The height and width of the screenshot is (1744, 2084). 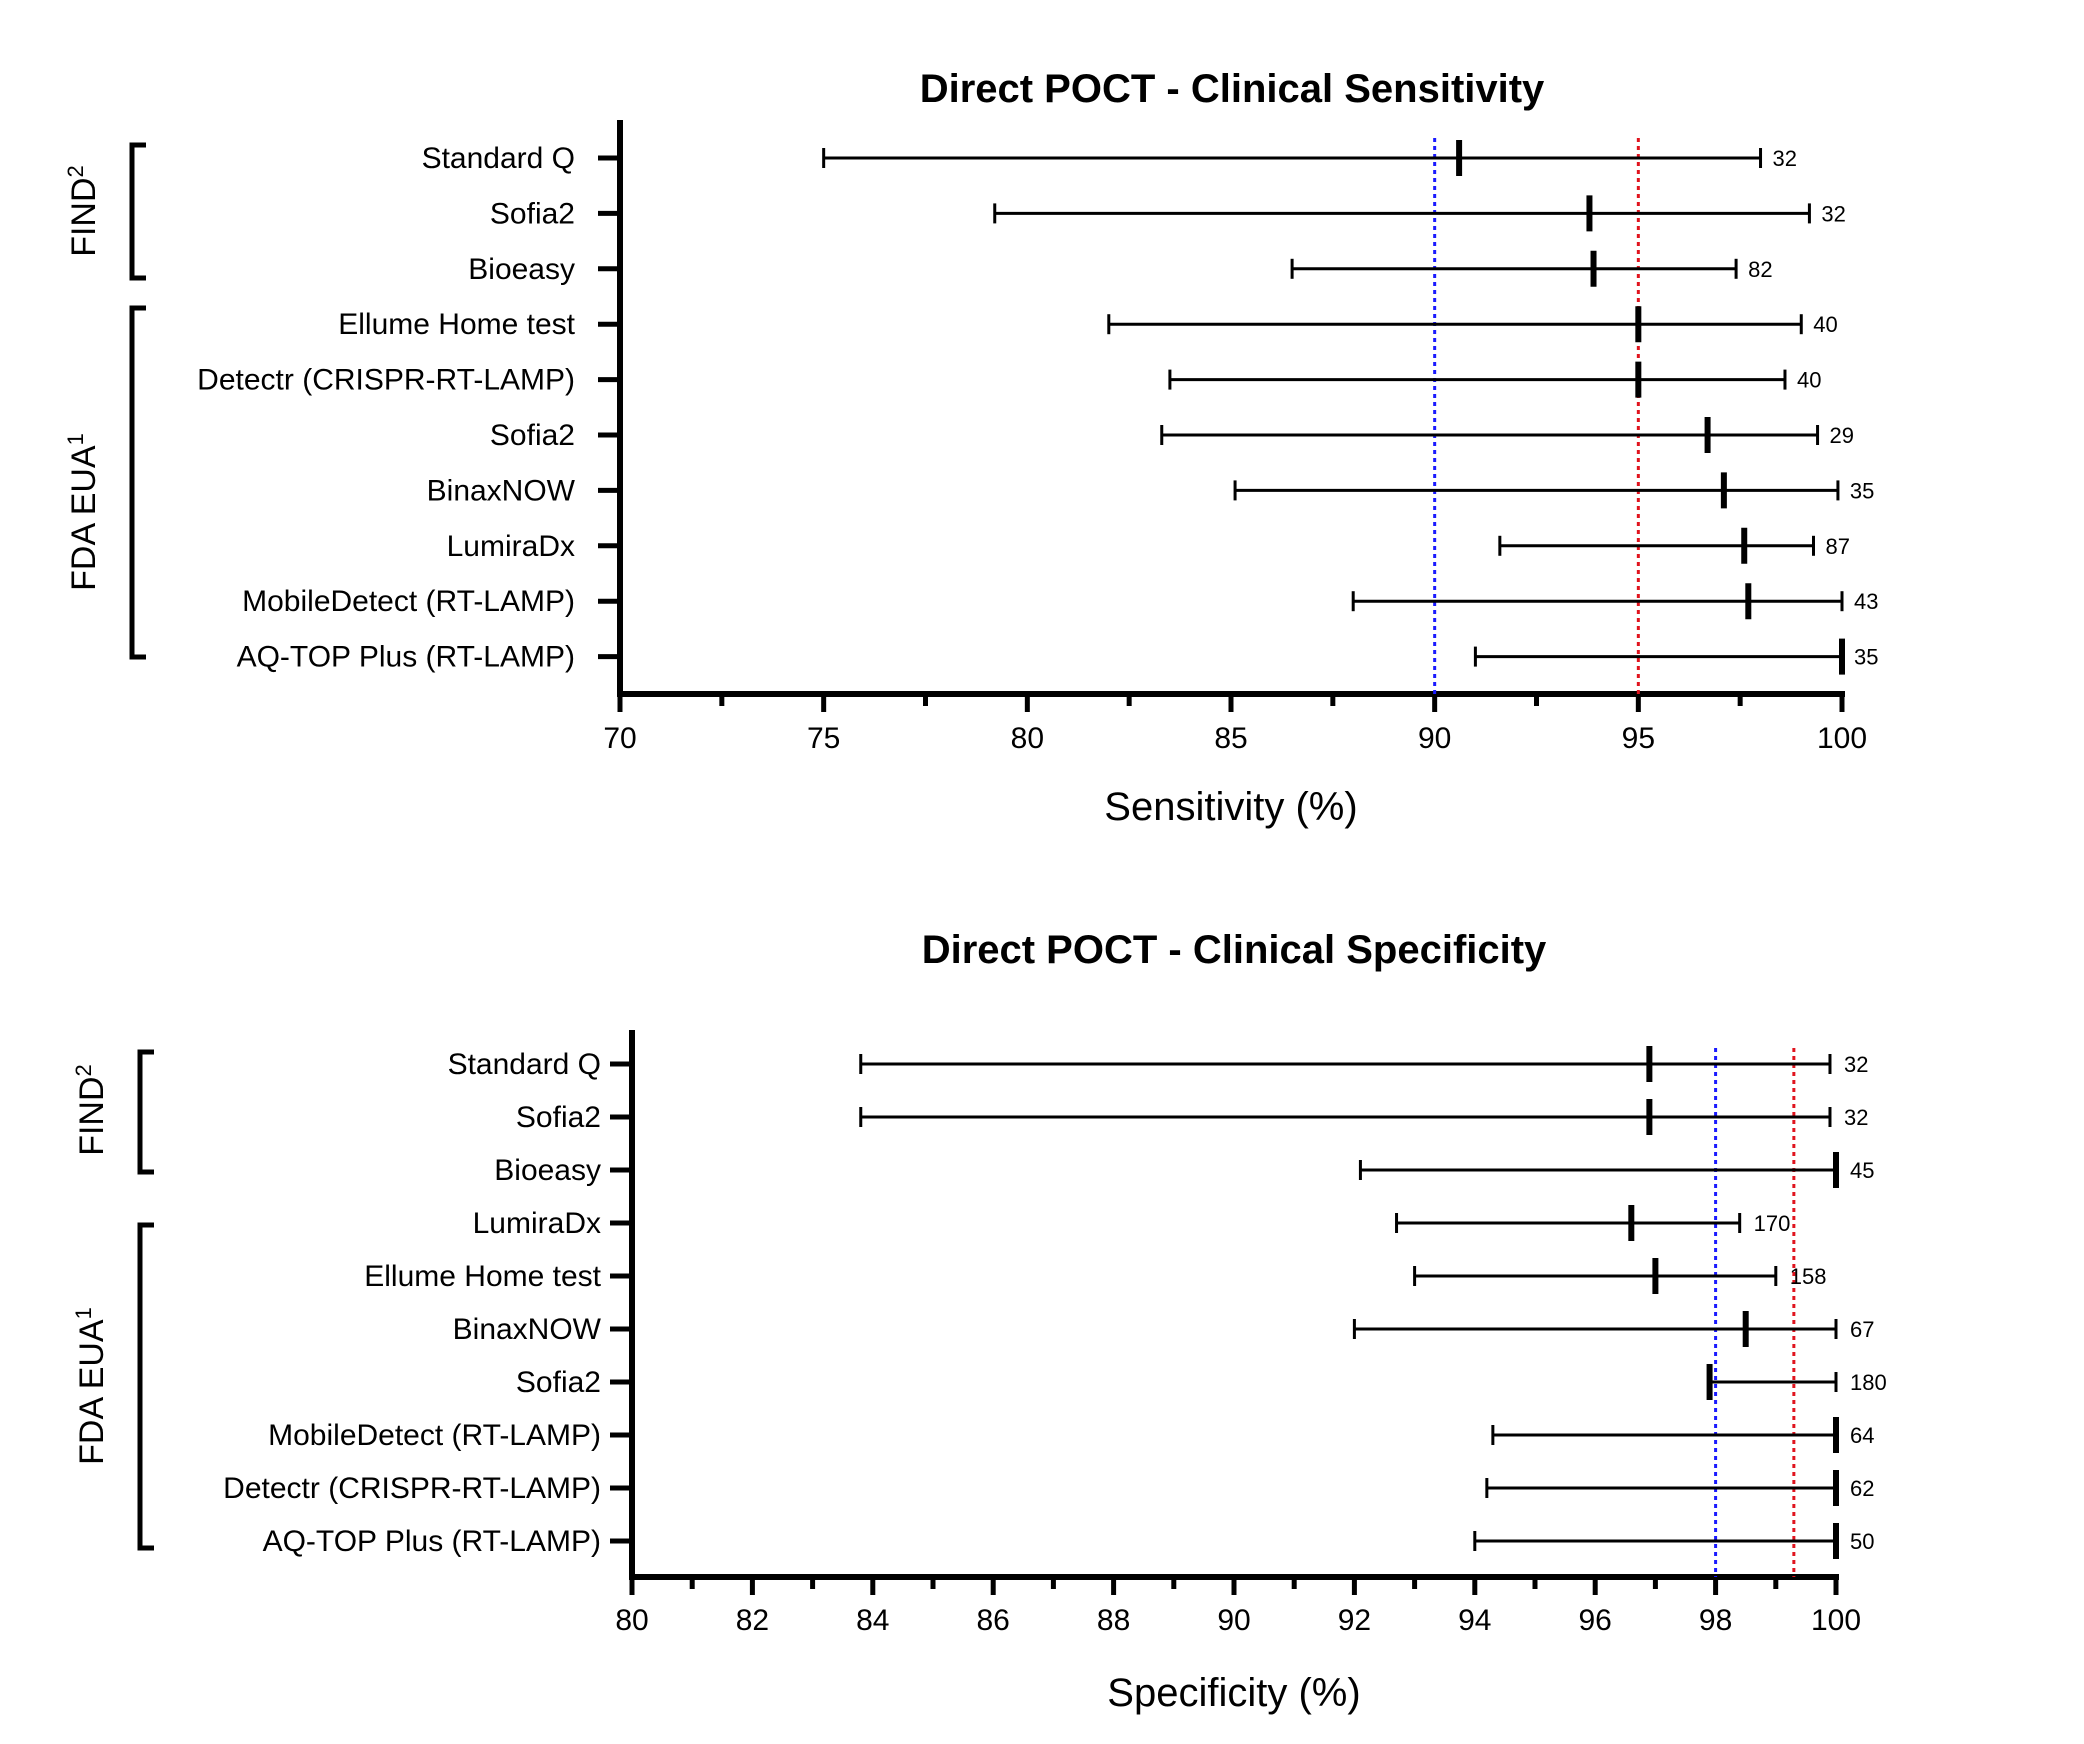 I want to click on x-tick-label: 92, so click(x=1354, y=1620).